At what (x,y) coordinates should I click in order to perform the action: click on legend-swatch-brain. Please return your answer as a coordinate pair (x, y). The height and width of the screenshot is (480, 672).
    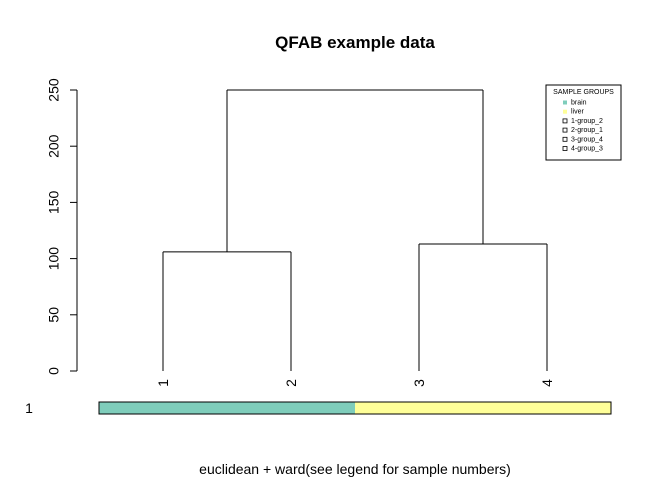
    Looking at the image, I should click on (565, 102).